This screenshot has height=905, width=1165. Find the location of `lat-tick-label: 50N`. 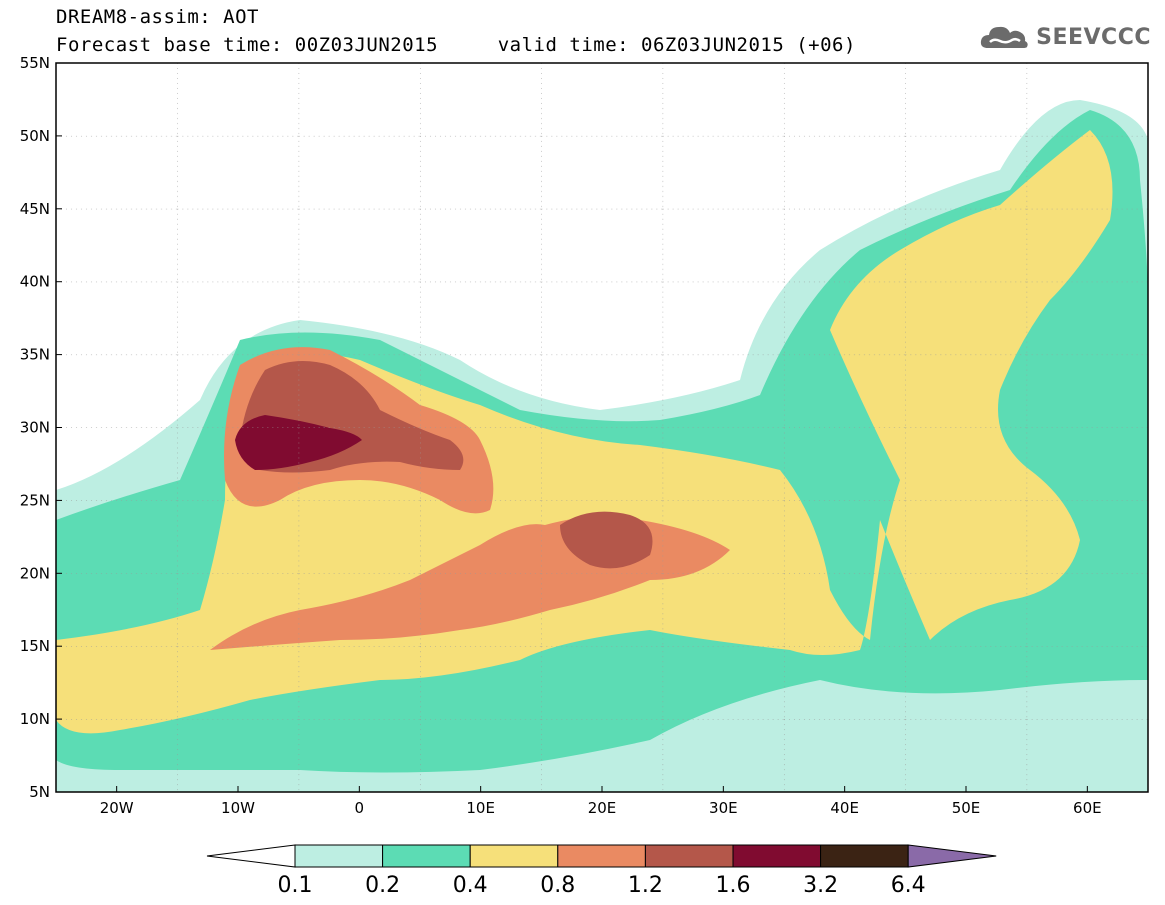

lat-tick-label: 50N is located at coordinates (35, 136).